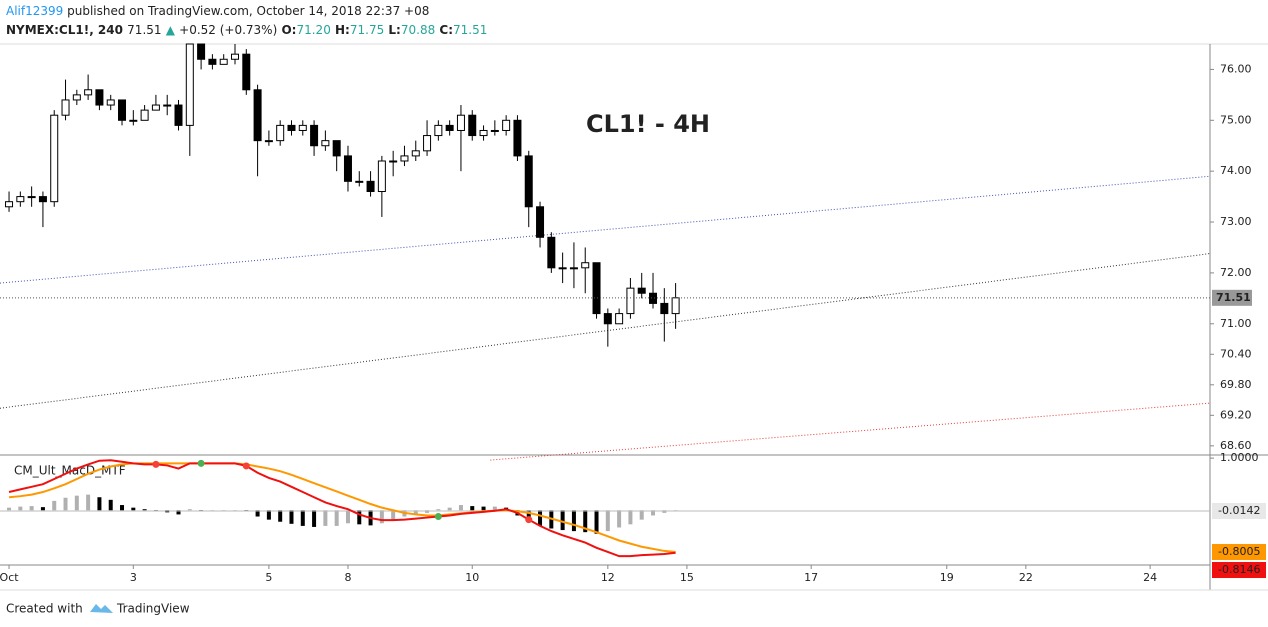  I want to click on x-tick-label: 15, so click(687, 577).